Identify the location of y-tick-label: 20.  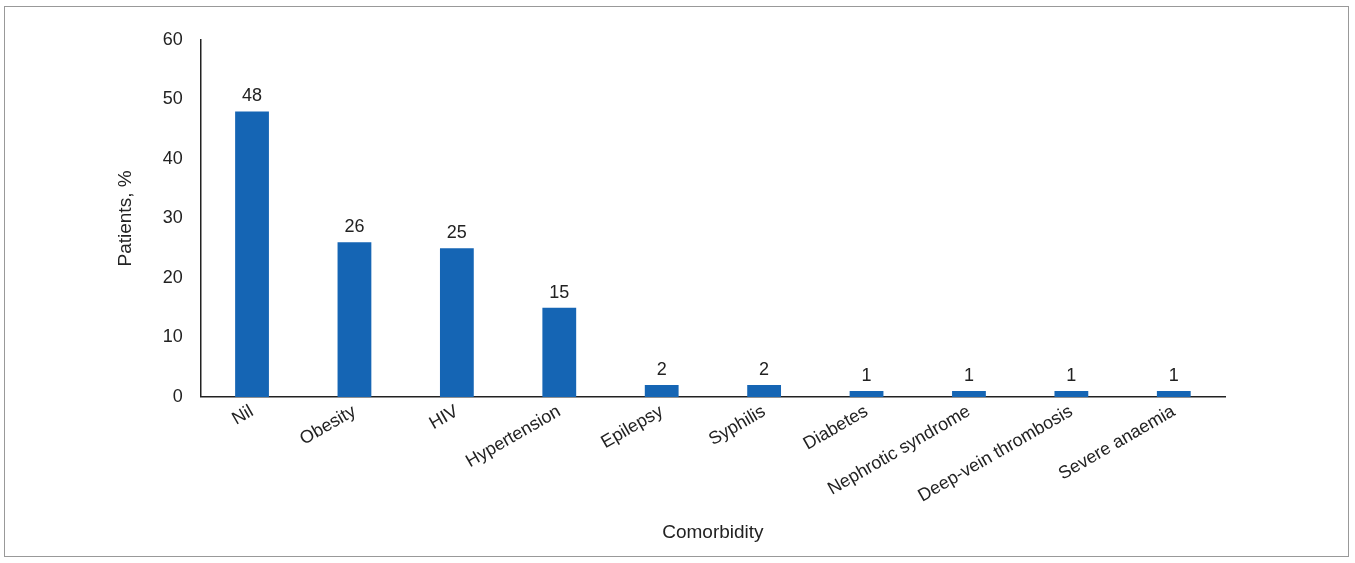
(172, 276).